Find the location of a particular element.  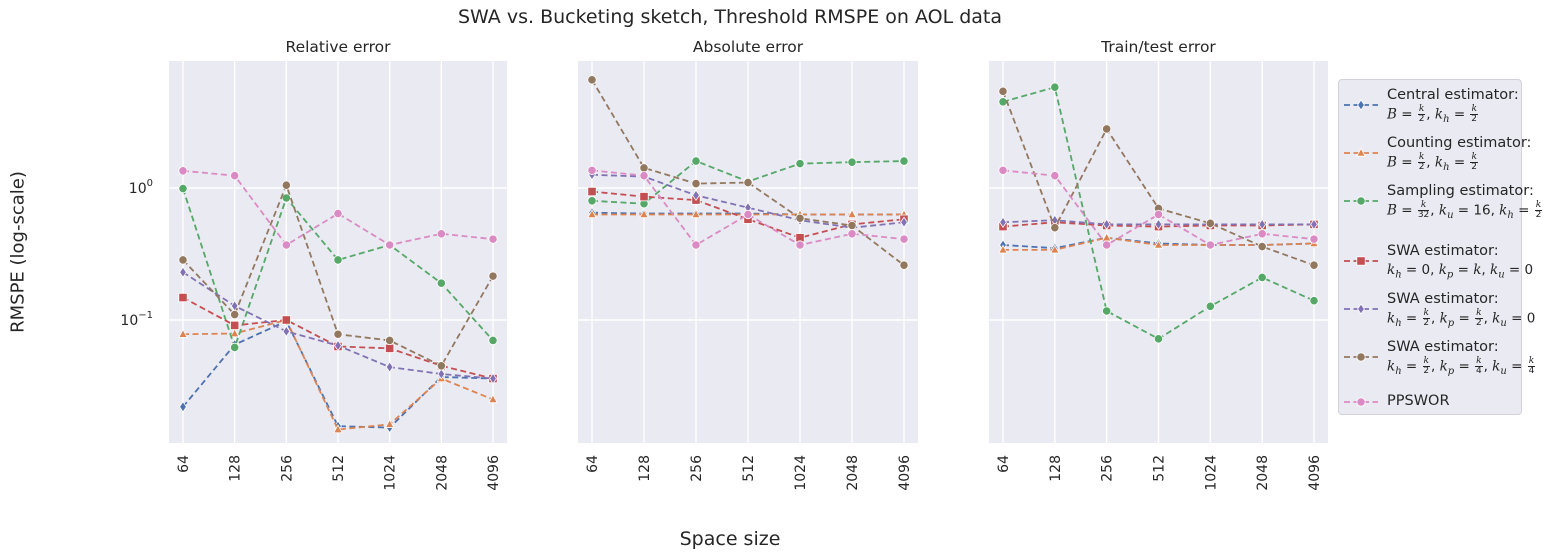

subplot-title: Train/test error is located at coordinates (1158, 47).